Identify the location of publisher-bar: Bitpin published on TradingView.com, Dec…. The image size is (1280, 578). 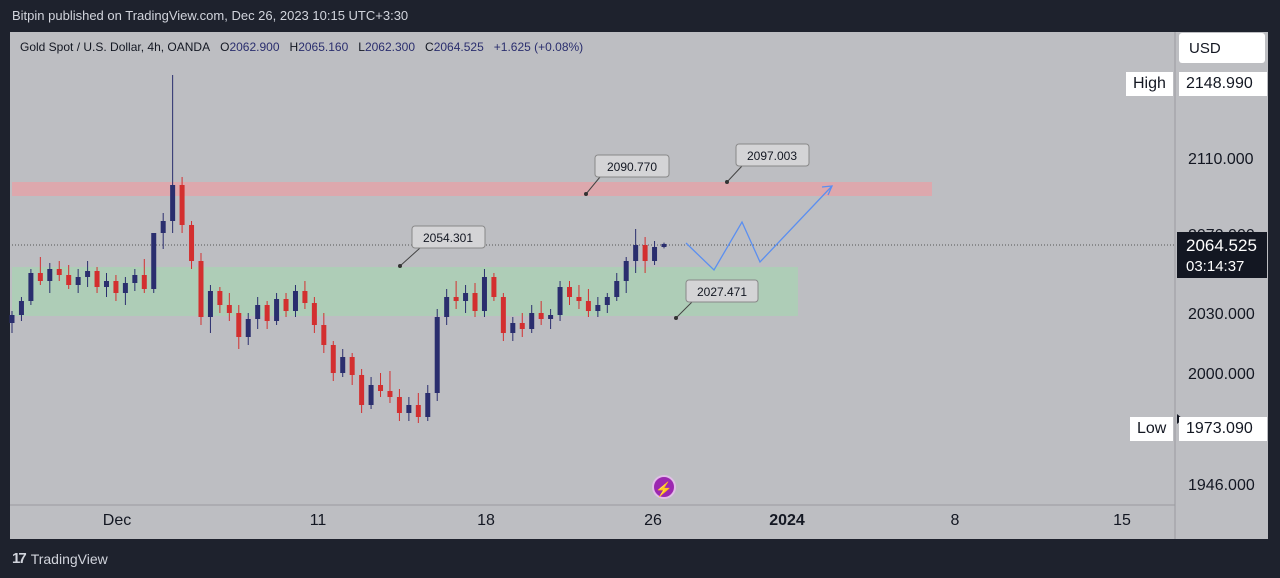
(640, 16).